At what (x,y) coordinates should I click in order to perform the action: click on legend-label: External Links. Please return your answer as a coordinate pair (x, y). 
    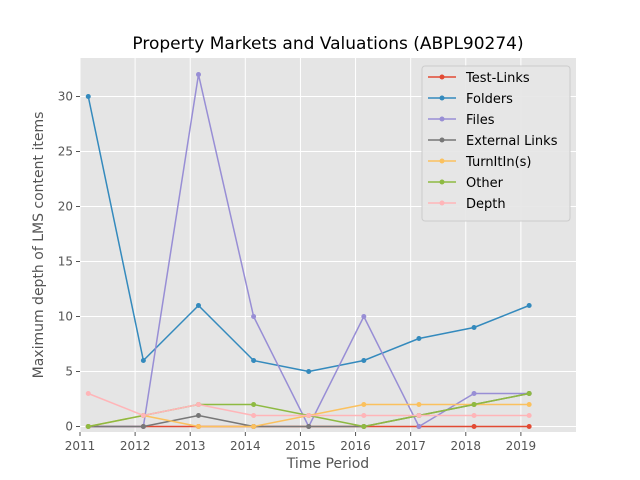
    Looking at the image, I should click on (512, 141).